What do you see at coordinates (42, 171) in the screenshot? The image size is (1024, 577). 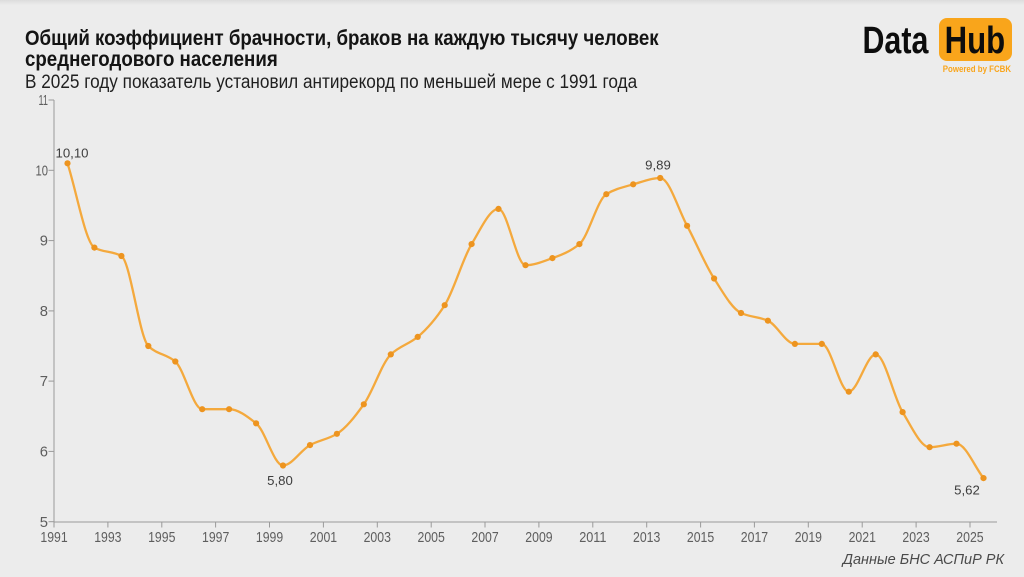 I see `svg-text: 10` at bounding box center [42, 171].